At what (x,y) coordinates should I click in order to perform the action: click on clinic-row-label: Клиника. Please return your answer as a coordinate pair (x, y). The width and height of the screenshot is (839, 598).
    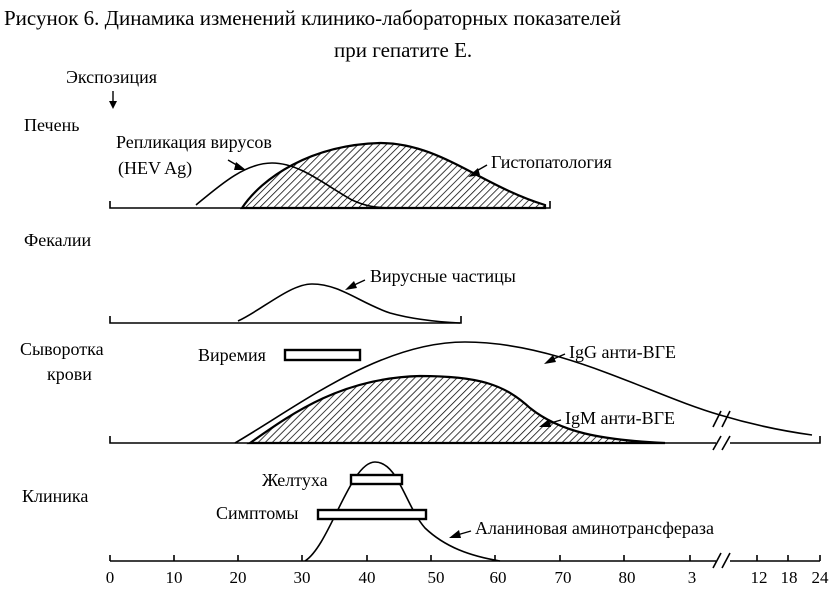
    Looking at the image, I should click on (55, 496).